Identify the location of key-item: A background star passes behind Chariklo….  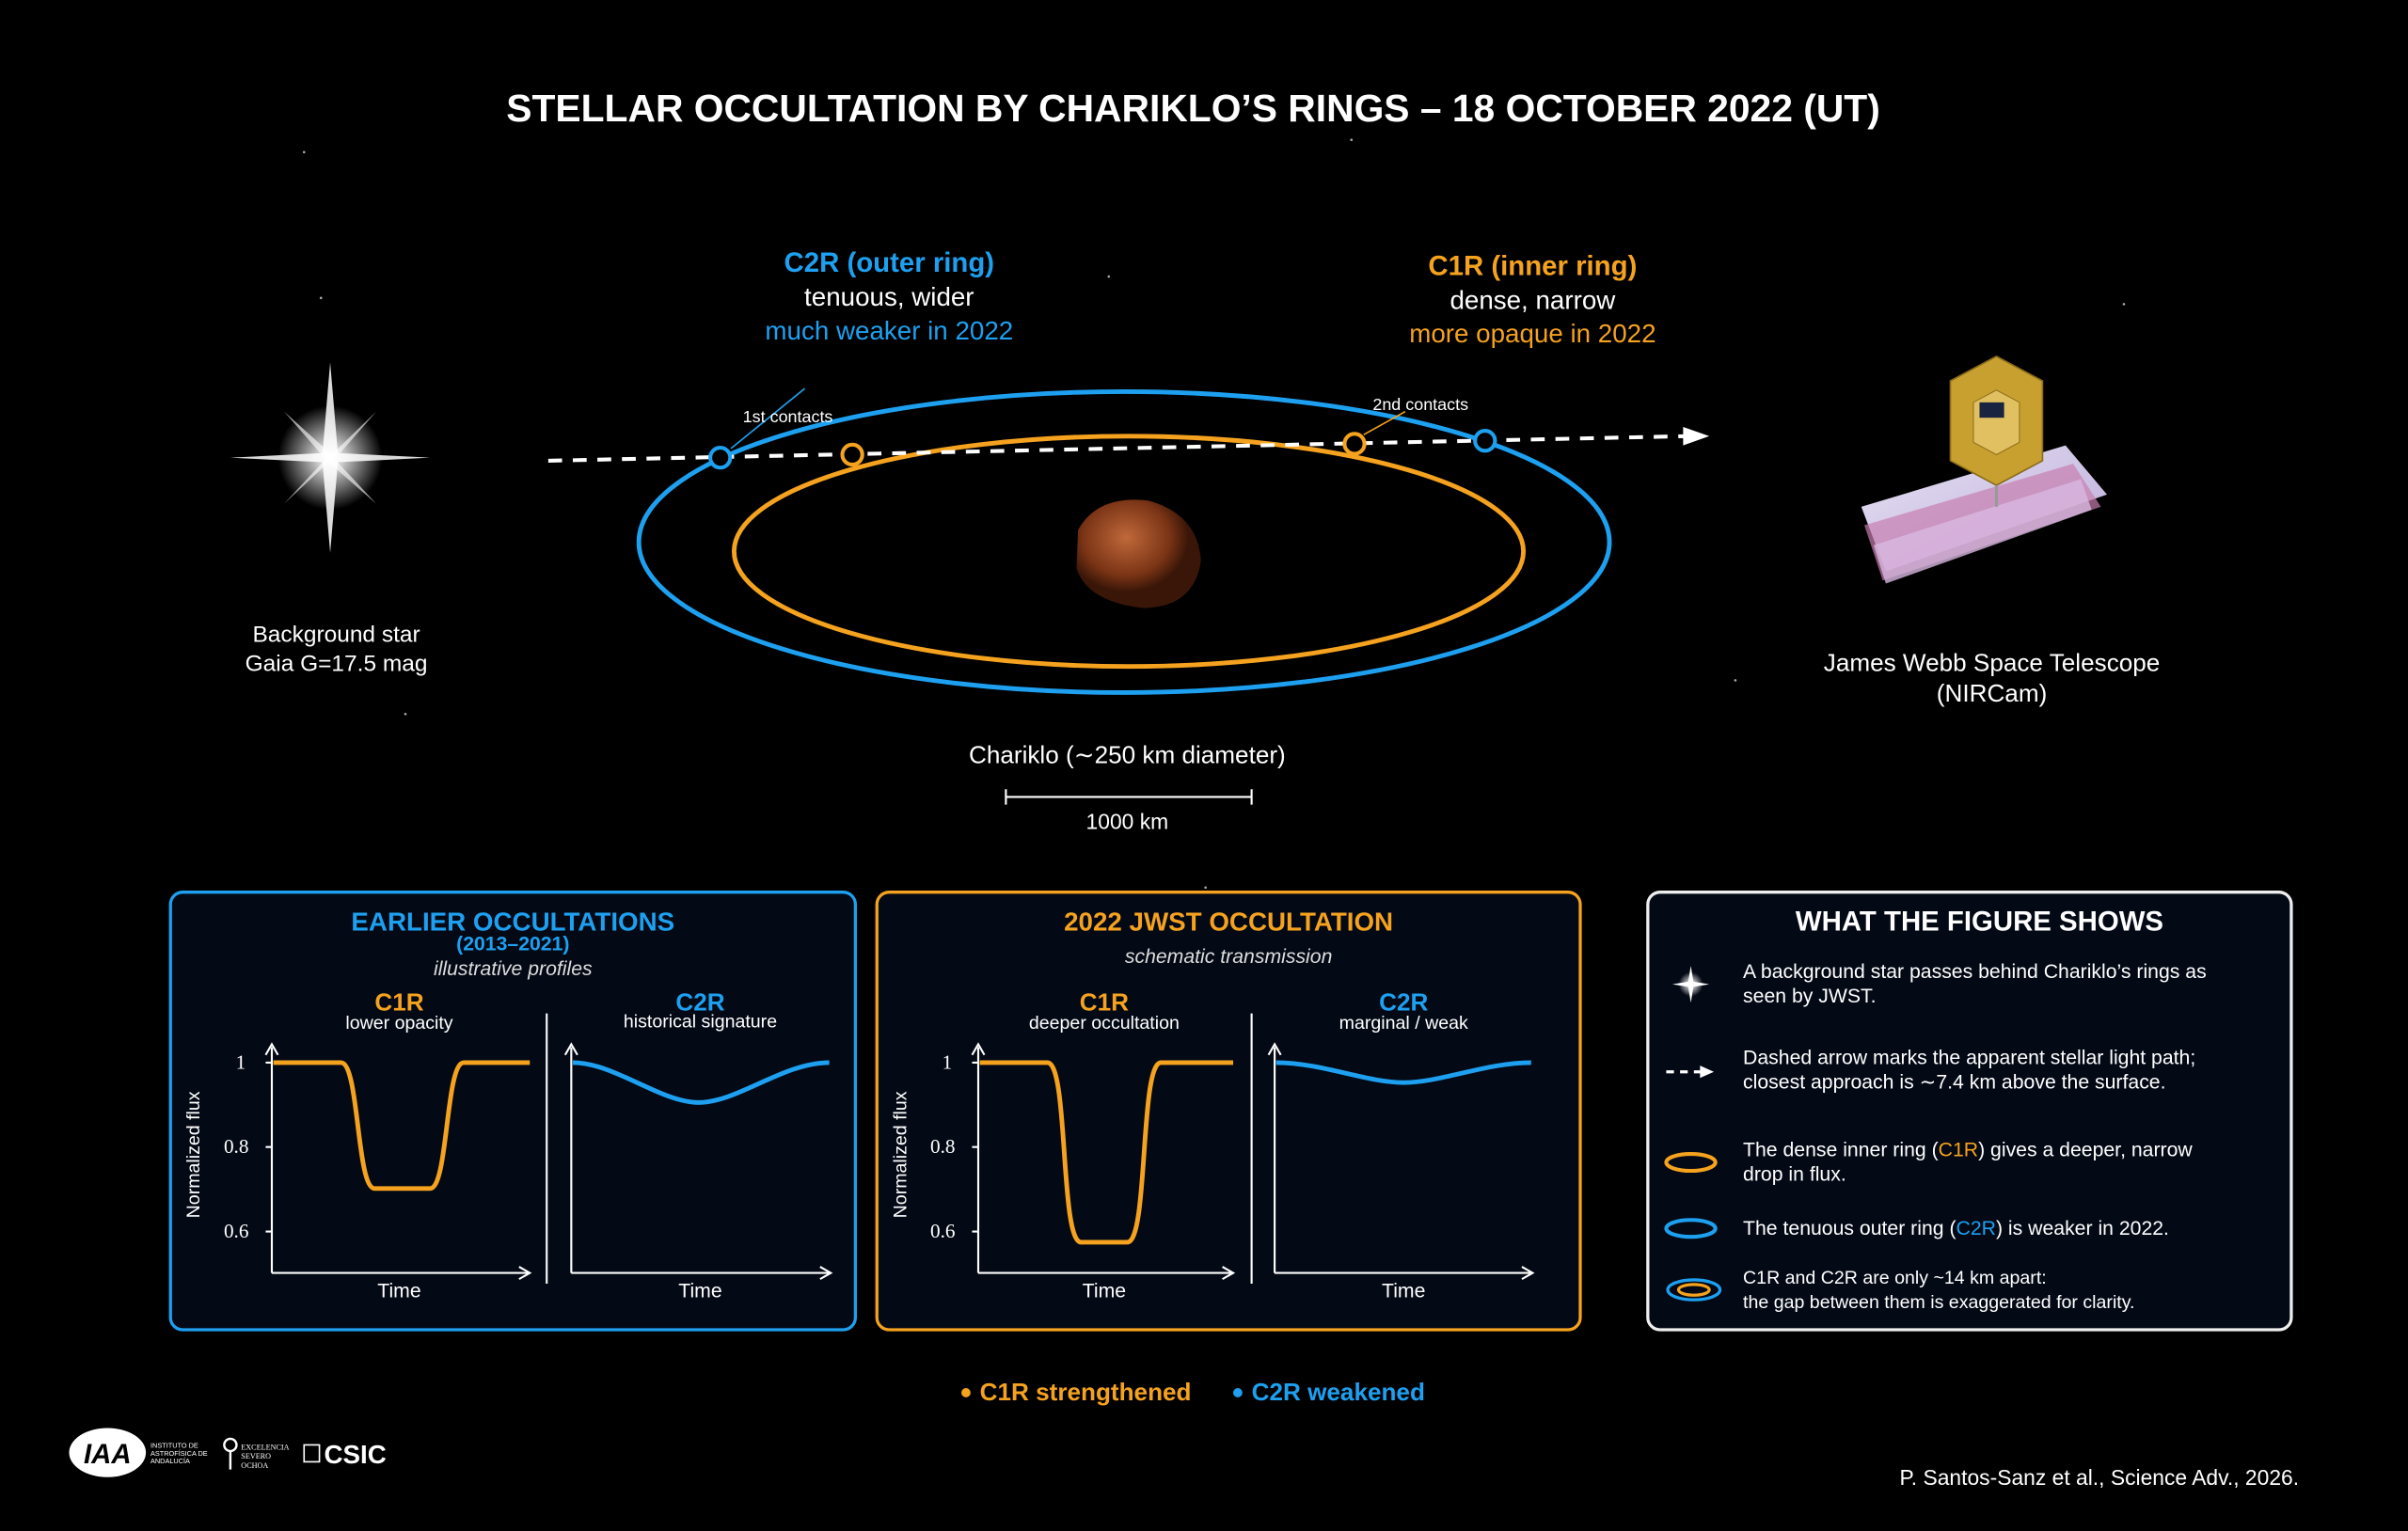
(1975, 984).